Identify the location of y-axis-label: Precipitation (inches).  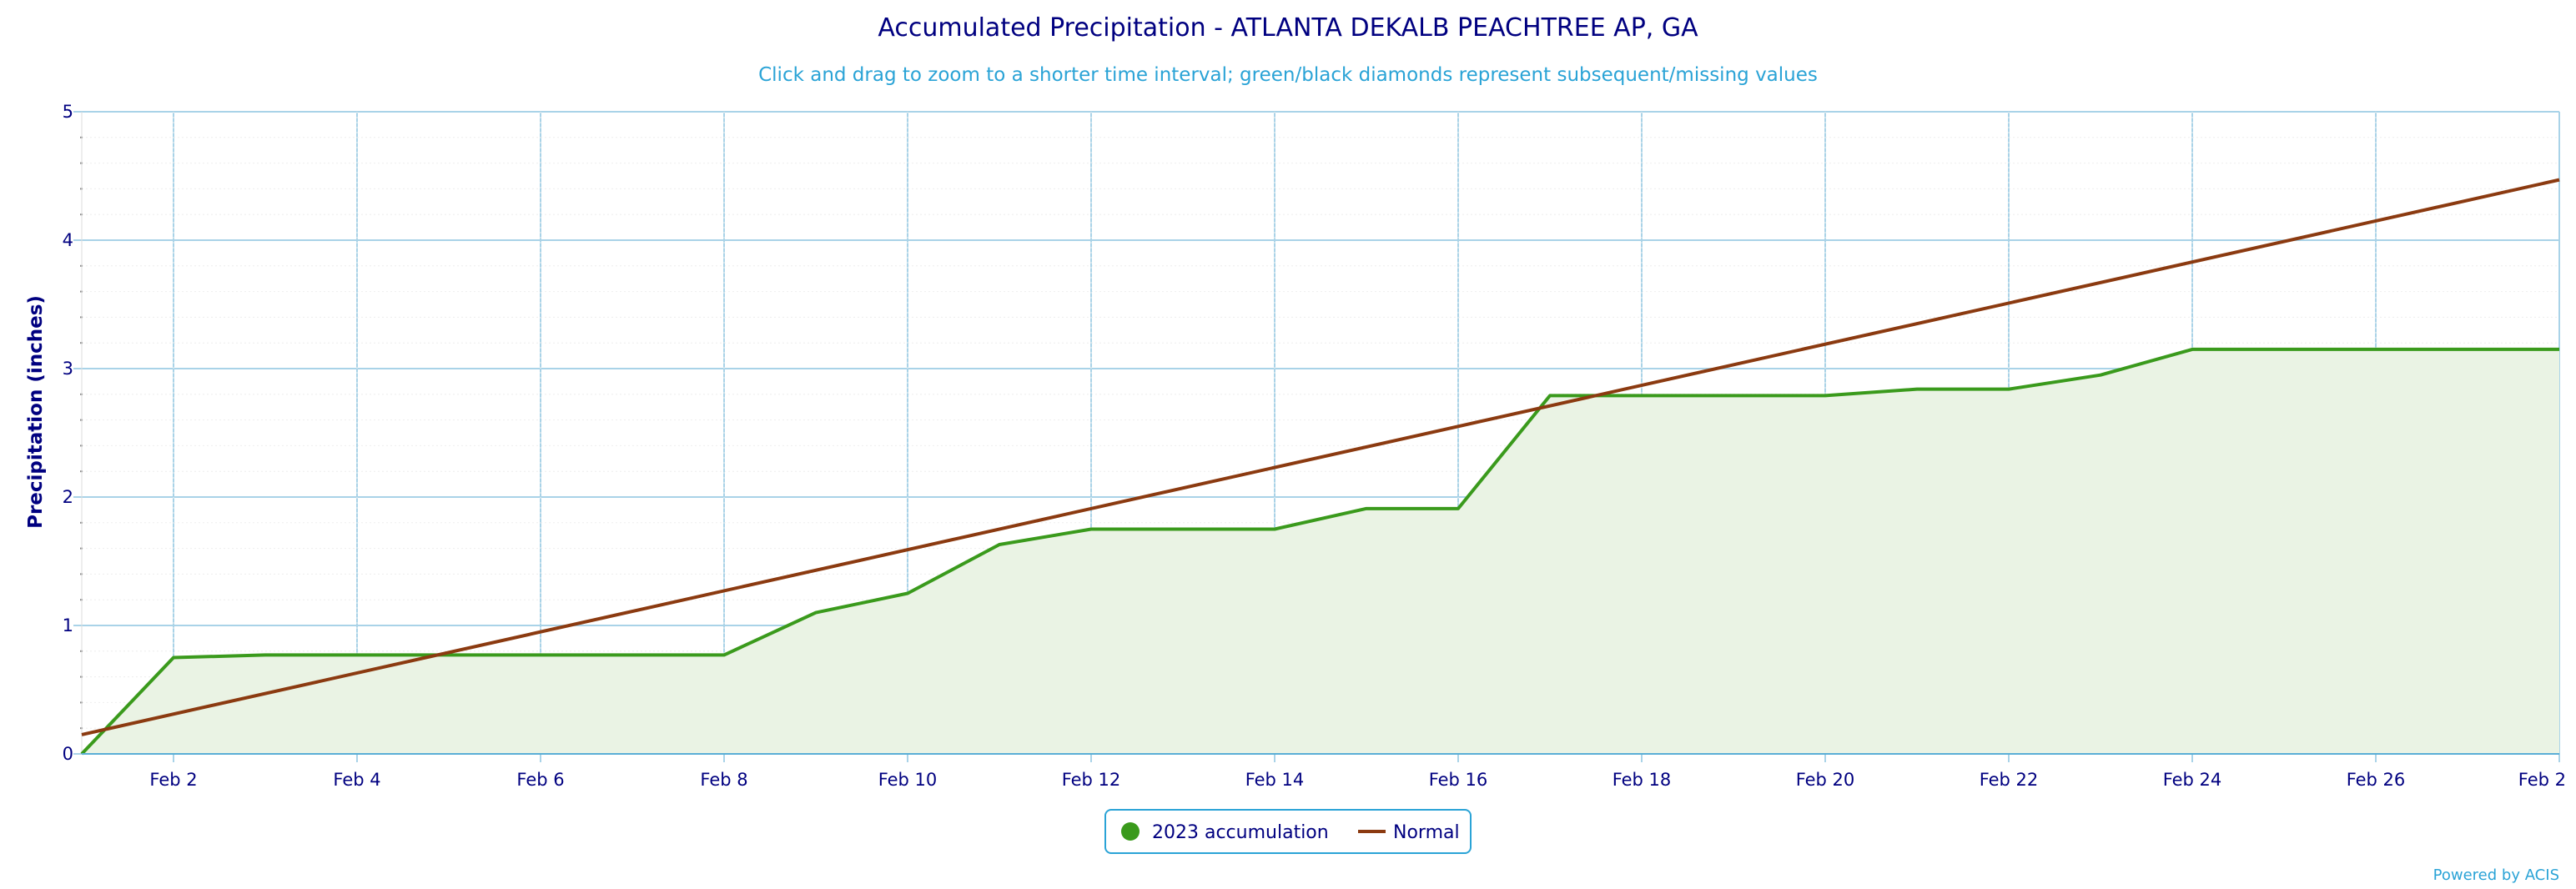
(36, 412).